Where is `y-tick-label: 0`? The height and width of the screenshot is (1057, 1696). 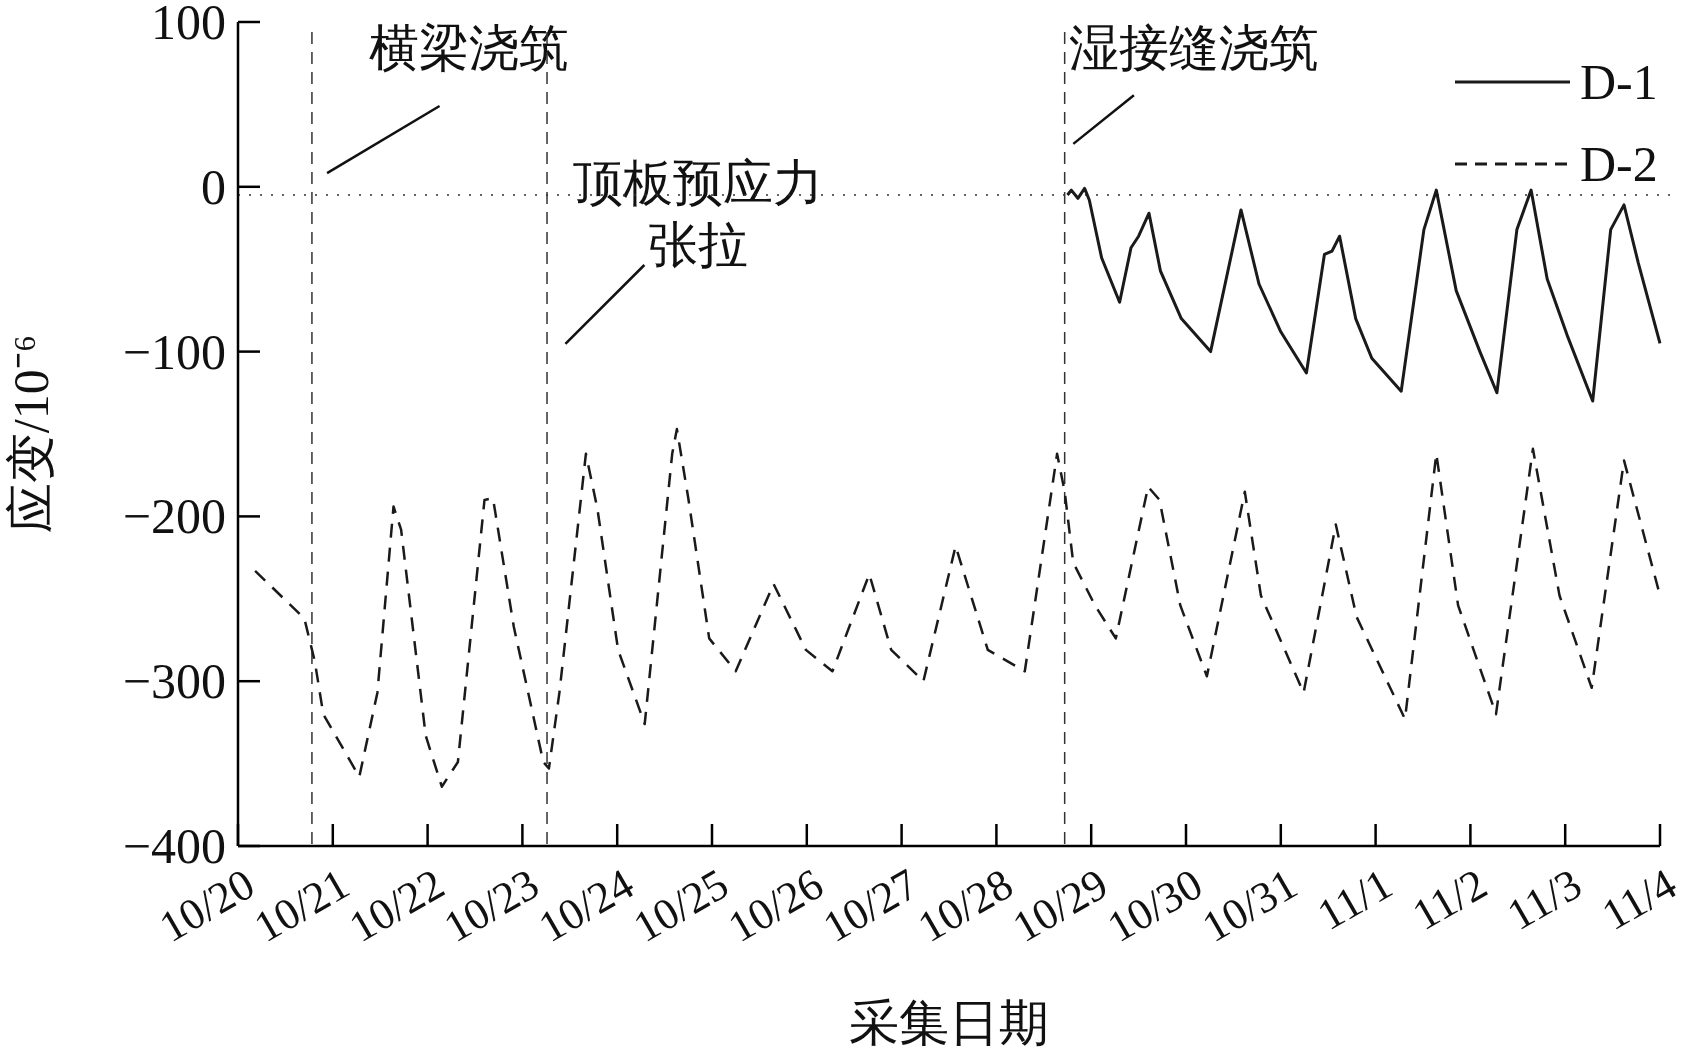 y-tick-label: 0 is located at coordinates (213, 186).